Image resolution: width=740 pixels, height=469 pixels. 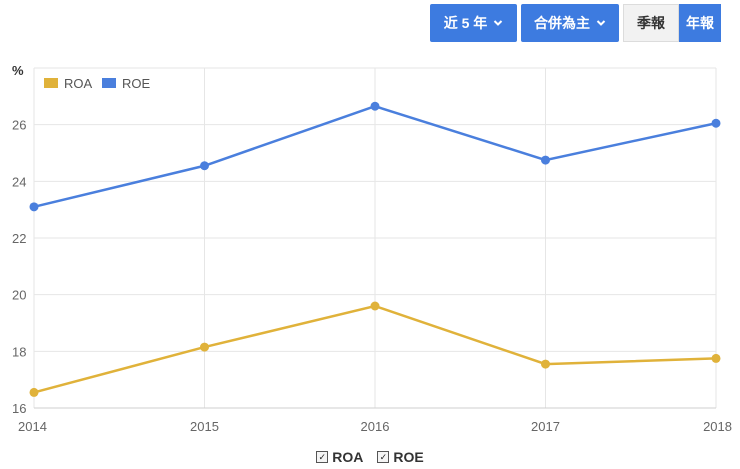 What do you see at coordinates (408, 457) in the screenshot?
I see `roe-toggle-label: ROE` at bounding box center [408, 457].